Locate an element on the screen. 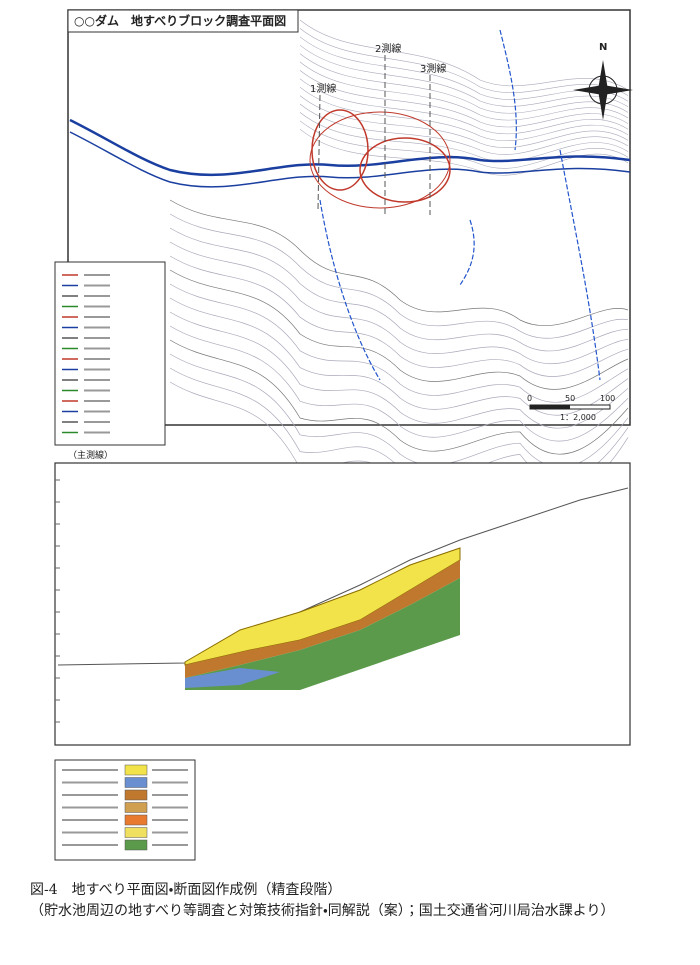  layer-blue is located at coordinates (232, 678).